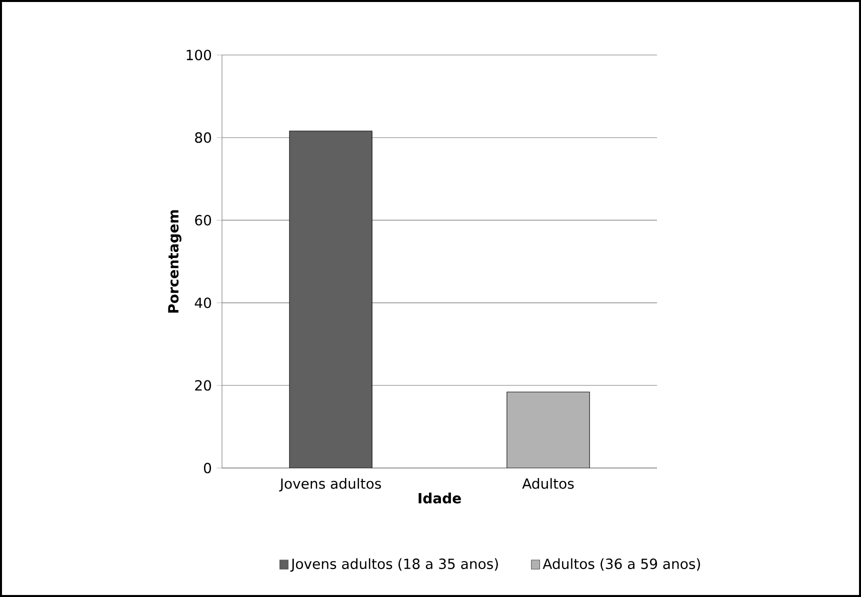  Describe the element at coordinates (203, 137) in the screenshot. I see `y-tick-label: 80` at that location.